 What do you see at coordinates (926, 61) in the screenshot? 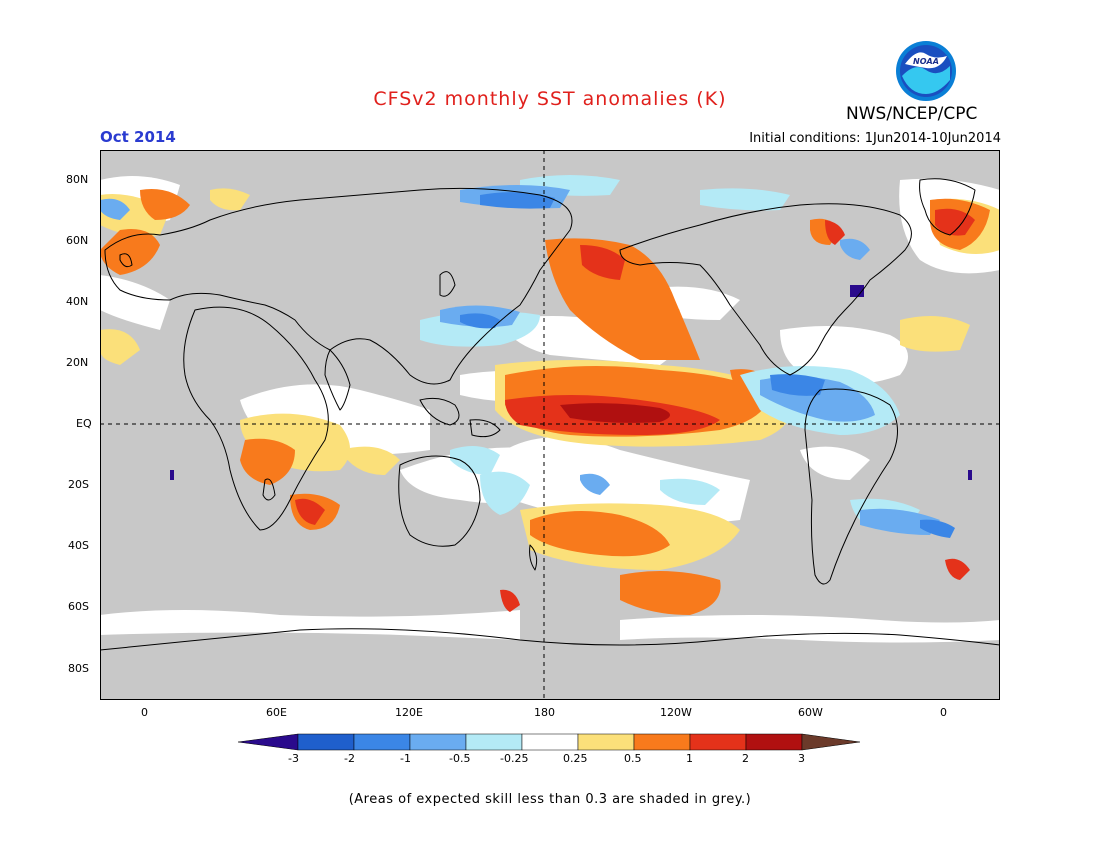
I see `noaa-logo-text: NOAA` at bounding box center [926, 61].